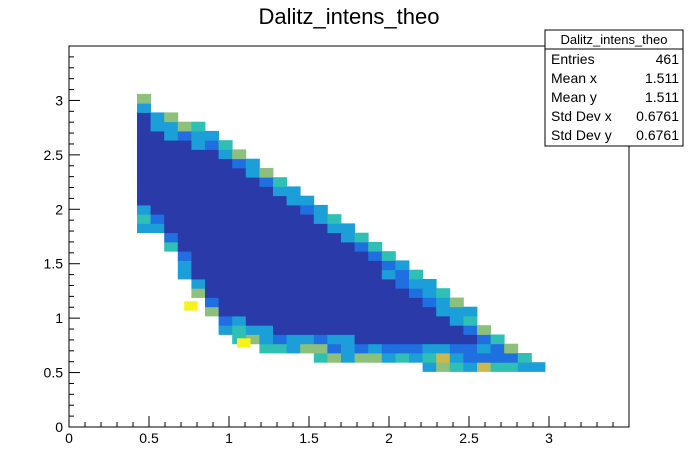 The image size is (698, 475). I want to click on y-tick-label: 1, so click(59, 318).